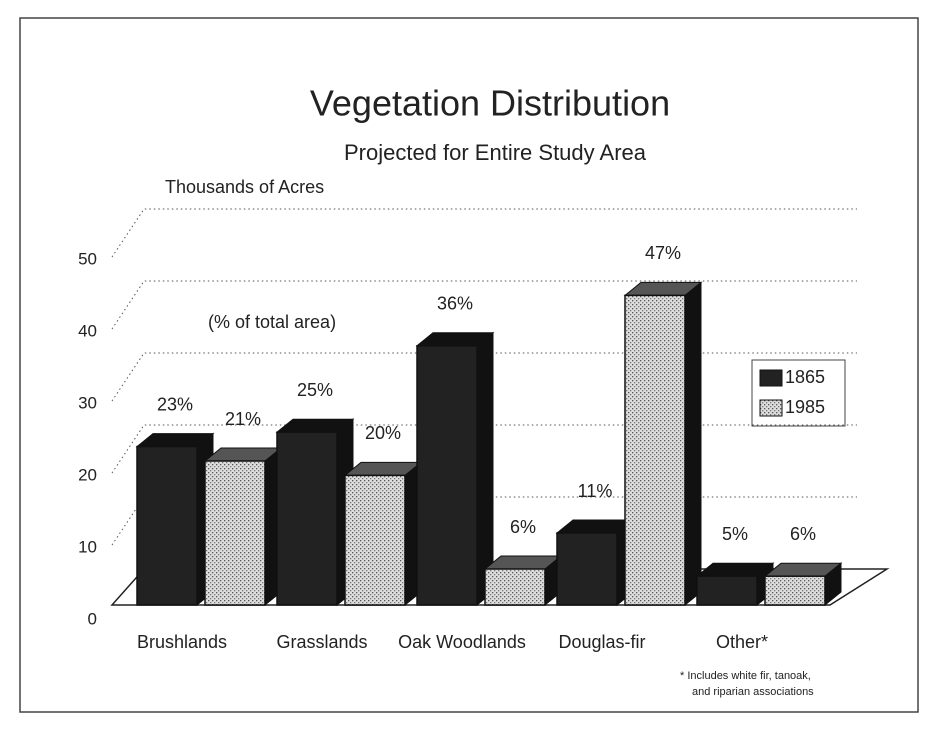 The width and height of the screenshot is (940, 734). I want to click on chart-title: Vegetation Distribution, so click(490, 103).